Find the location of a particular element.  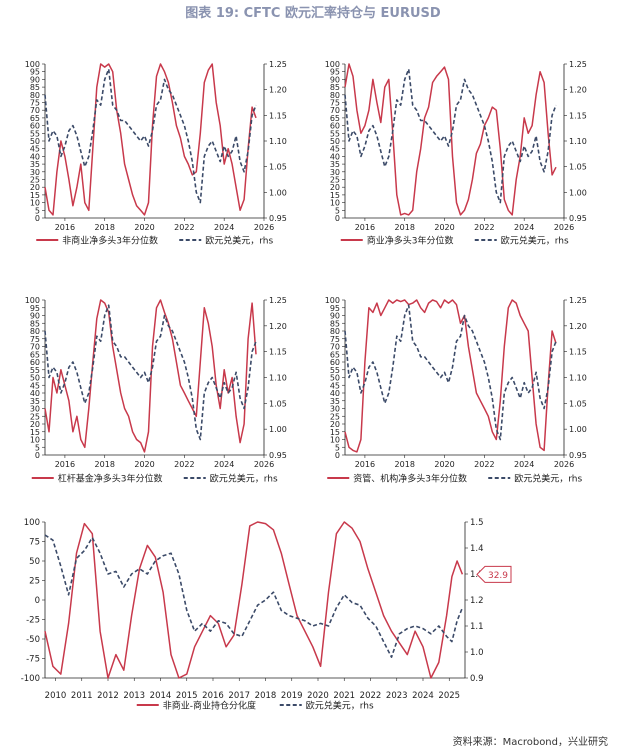

y-left-tick-label: 15 is located at coordinates (35, 432).